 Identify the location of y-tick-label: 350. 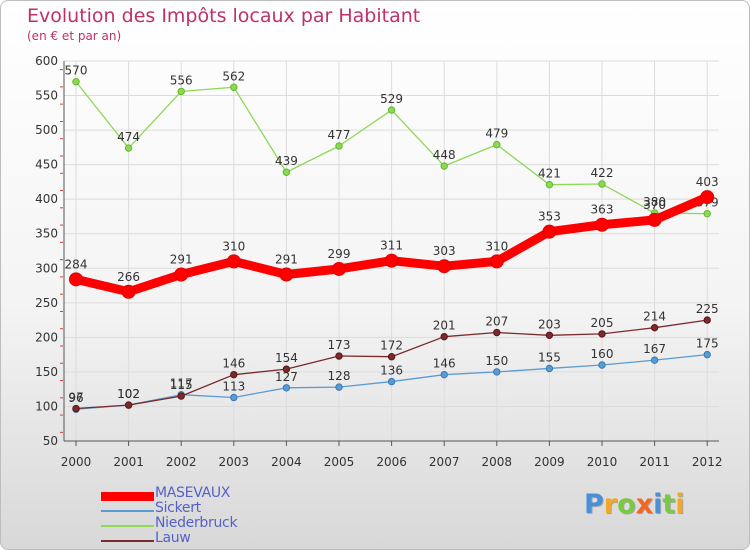
(46, 234).